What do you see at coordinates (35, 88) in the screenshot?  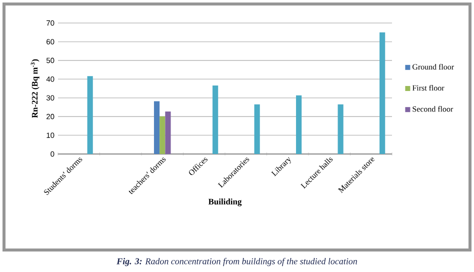 I see `y-axis-title: Rn-222 (Bq m$^{-3}$)` at bounding box center [35, 88].